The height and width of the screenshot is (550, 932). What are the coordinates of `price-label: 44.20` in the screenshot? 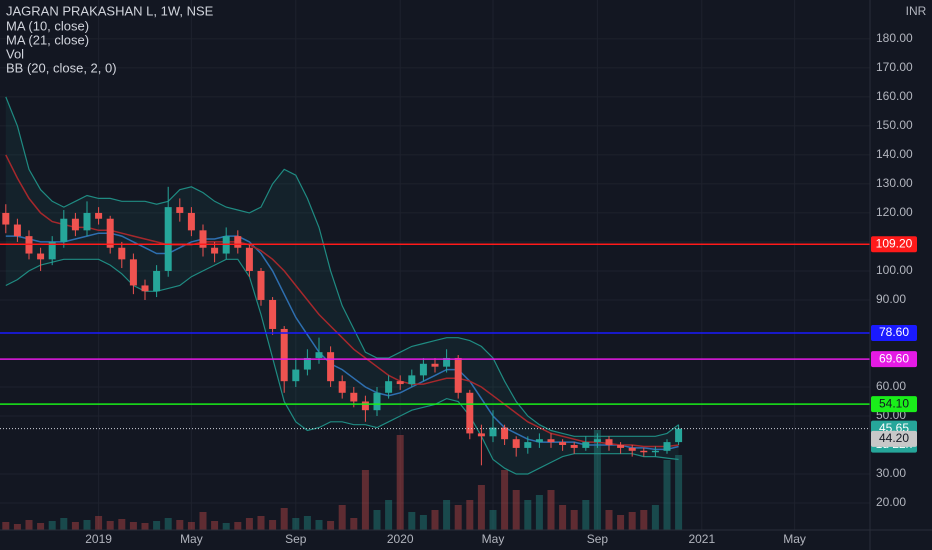 It's located at (894, 438).